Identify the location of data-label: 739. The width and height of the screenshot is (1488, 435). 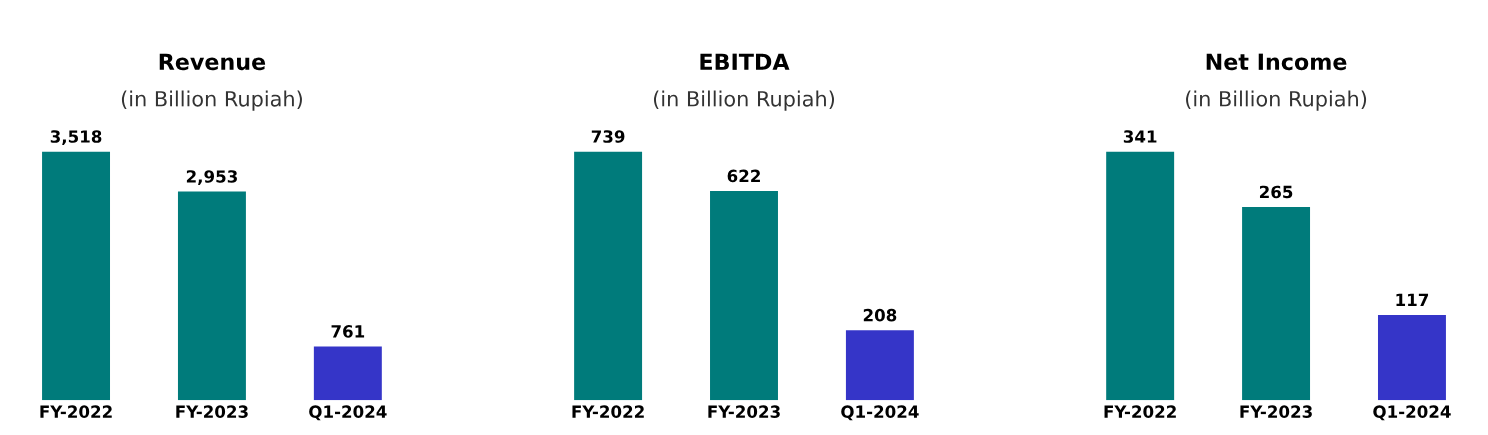
(608, 136).